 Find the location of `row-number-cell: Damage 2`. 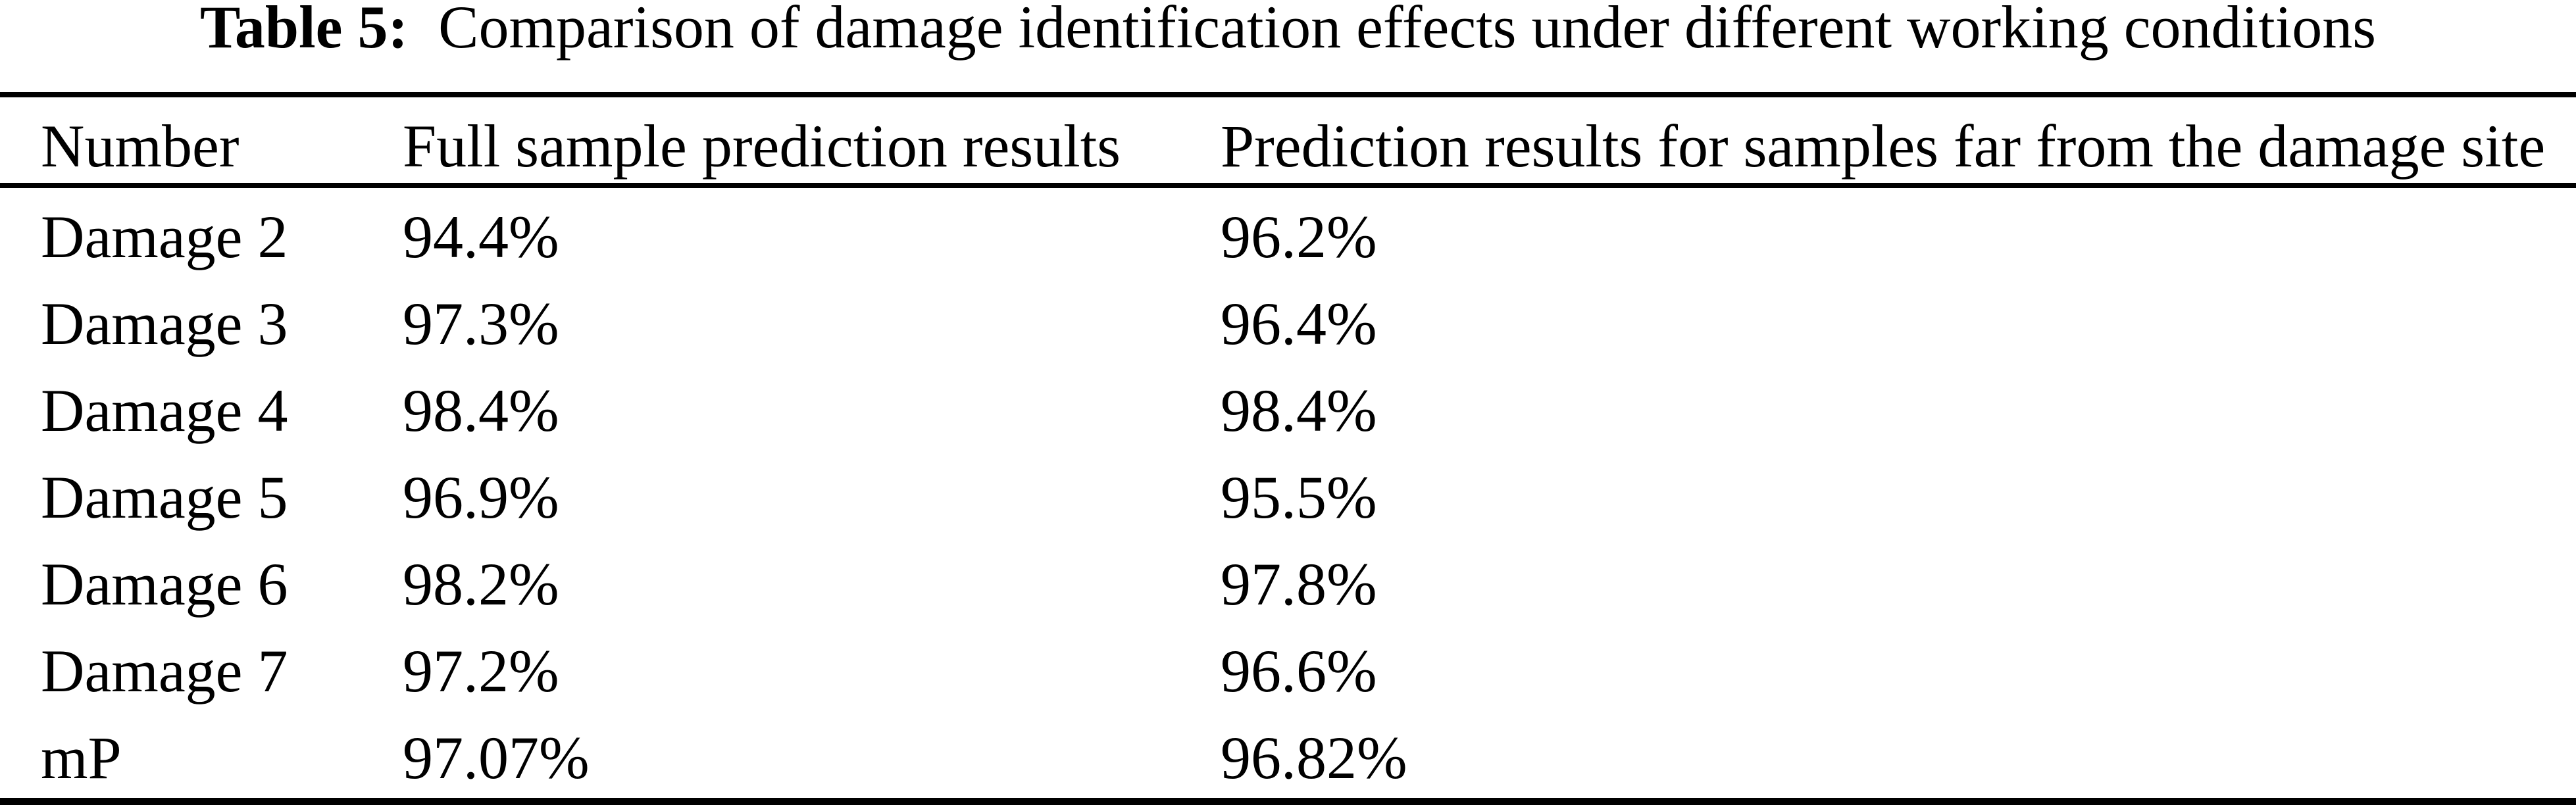

row-number-cell: Damage 2 is located at coordinates (164, 236).